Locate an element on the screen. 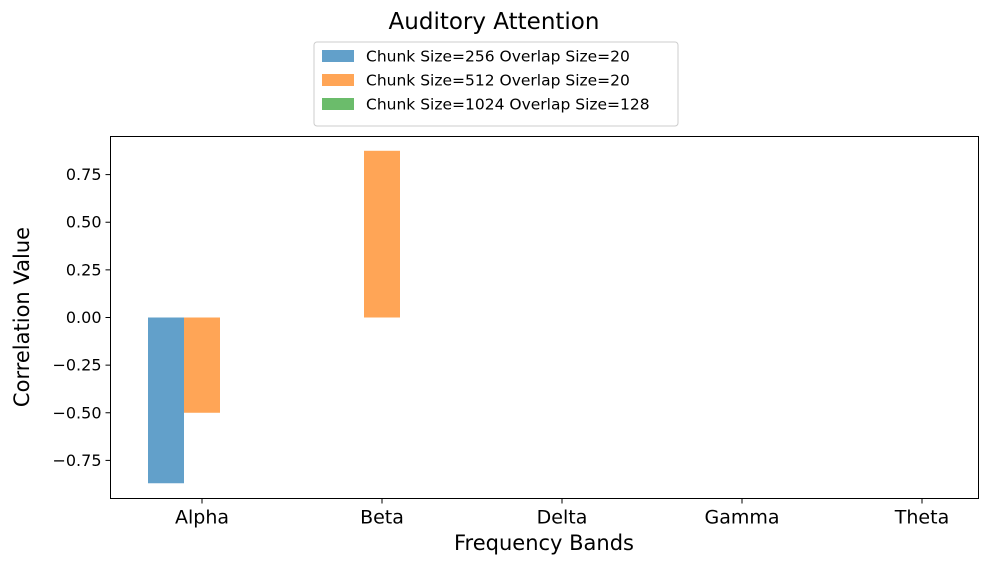 The image size is (989, 563). x-tick-label: Beta is located at coordinates (382, 518).